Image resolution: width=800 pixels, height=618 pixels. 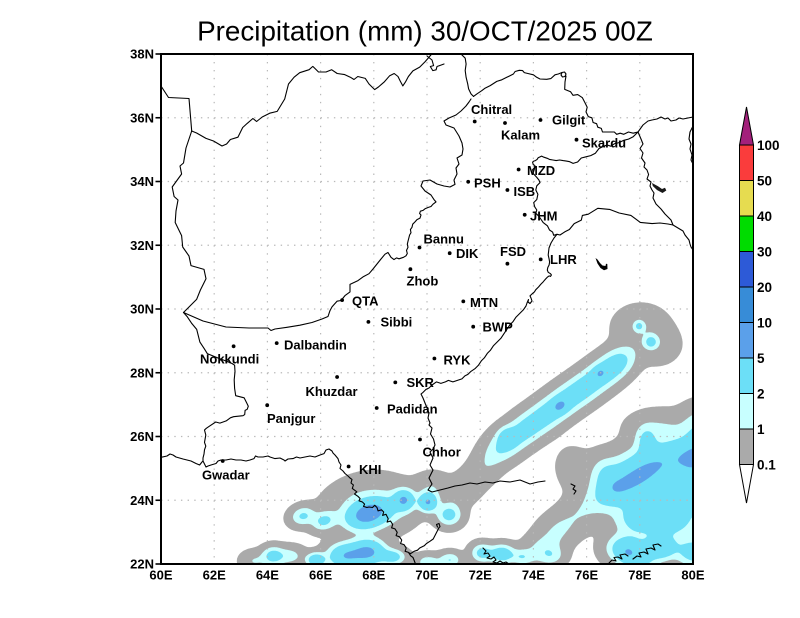 What do you see at coordinates (761, 393) in the screenshot?
I see `svg-text: 2` at bounding box center [761, 393].